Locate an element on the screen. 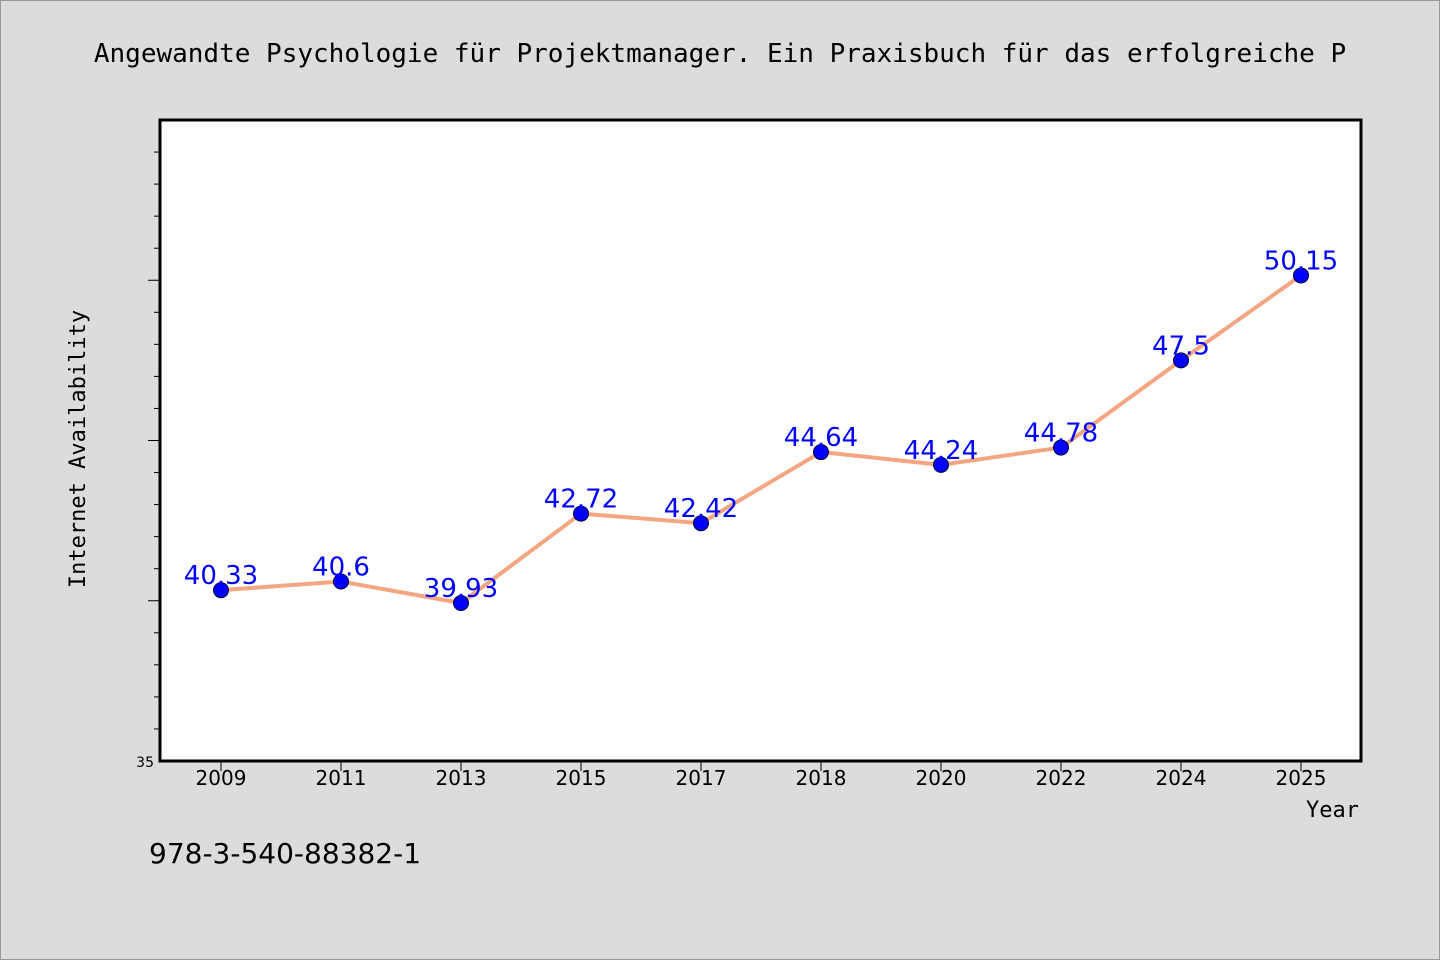 The image size is (1440, 960). data-label: 47.5 is located at coordinates (1181, 346).